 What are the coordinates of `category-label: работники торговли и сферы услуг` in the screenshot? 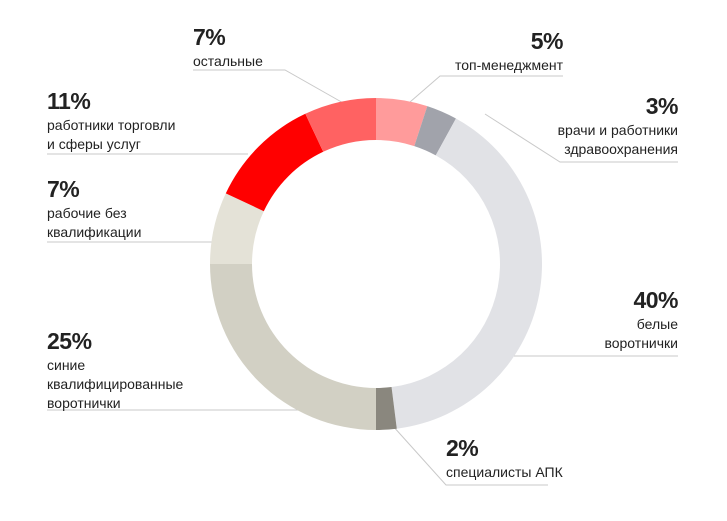 It's located at (111, 134).